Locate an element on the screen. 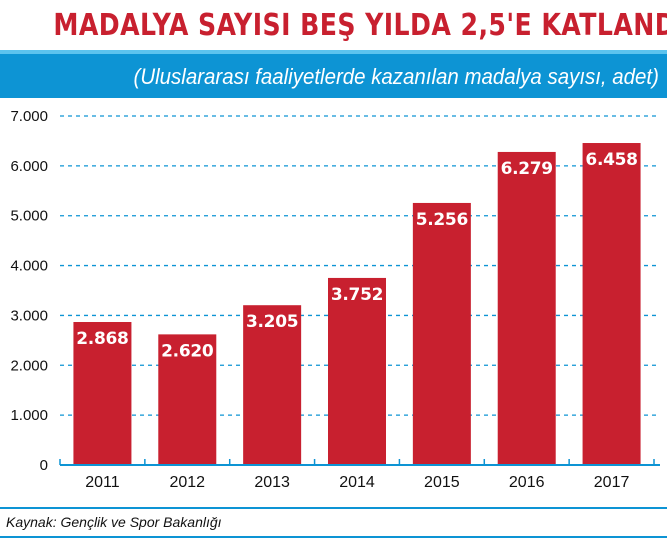  source-note: Kaynak: Gençlik ve Spor Bakanlığı is located at coordinates (114, 522).